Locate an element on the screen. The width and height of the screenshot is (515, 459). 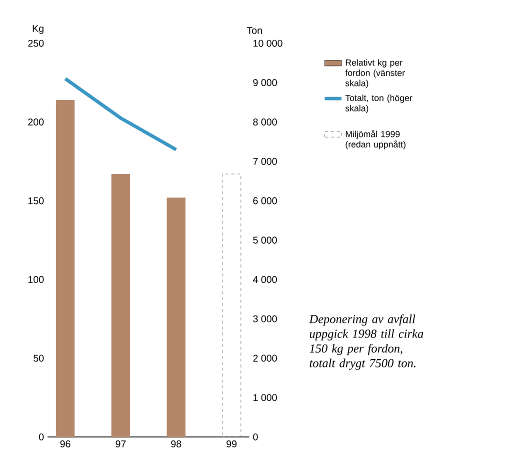
y2-tick-label: 0 is located at coordinates (255, 437).